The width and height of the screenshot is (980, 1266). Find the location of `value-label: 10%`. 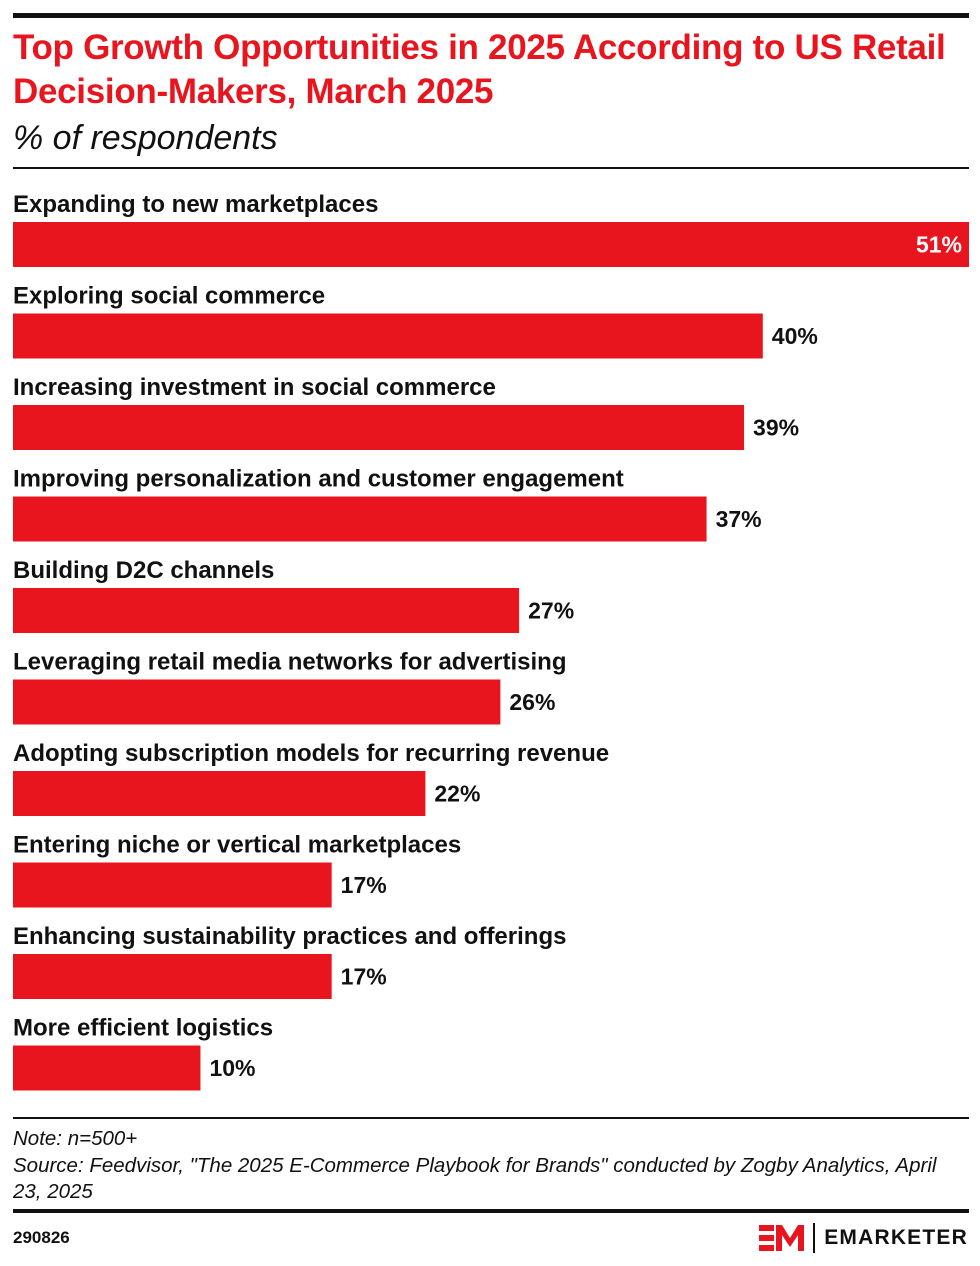

value-label: 10% is located at coordinates (232, 1068).